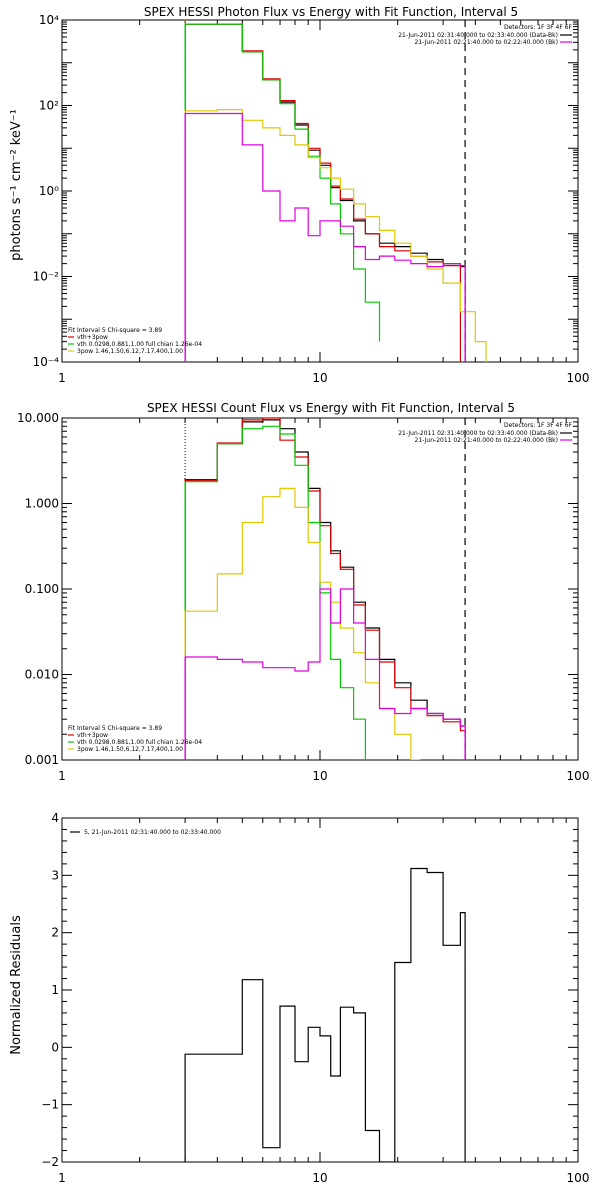 Image resolution: width=600 pixels, height=1200 pixels. I want to click on y-tick-label: 0.100, so click(42, 589).